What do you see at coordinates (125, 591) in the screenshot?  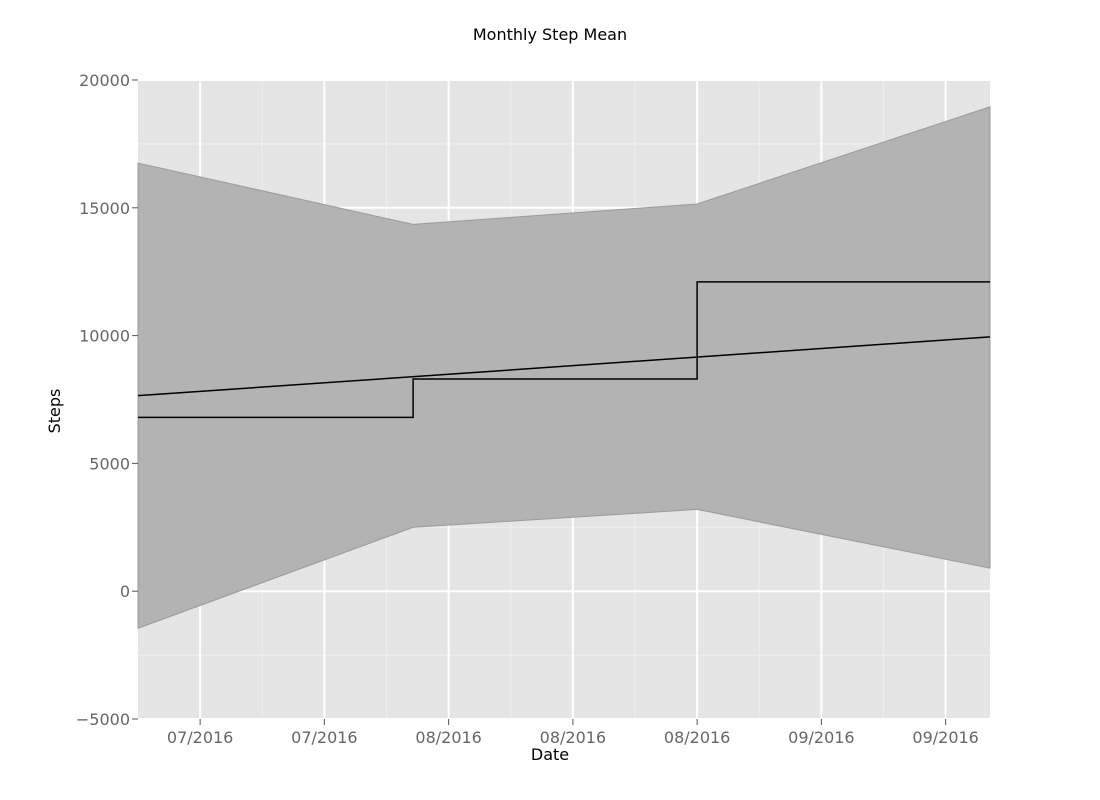 I see `y-tick-label: 0` at bounding box center [125, 591].